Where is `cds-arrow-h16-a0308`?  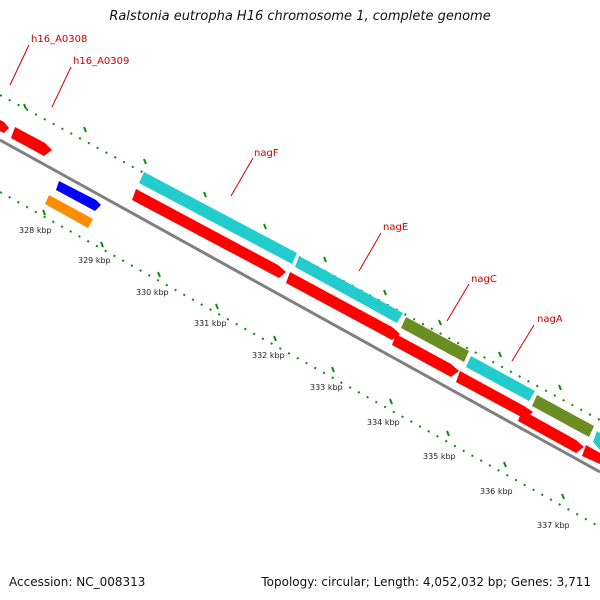
cds-arrow-h16-a0308 is located at coordinates (4, 126).